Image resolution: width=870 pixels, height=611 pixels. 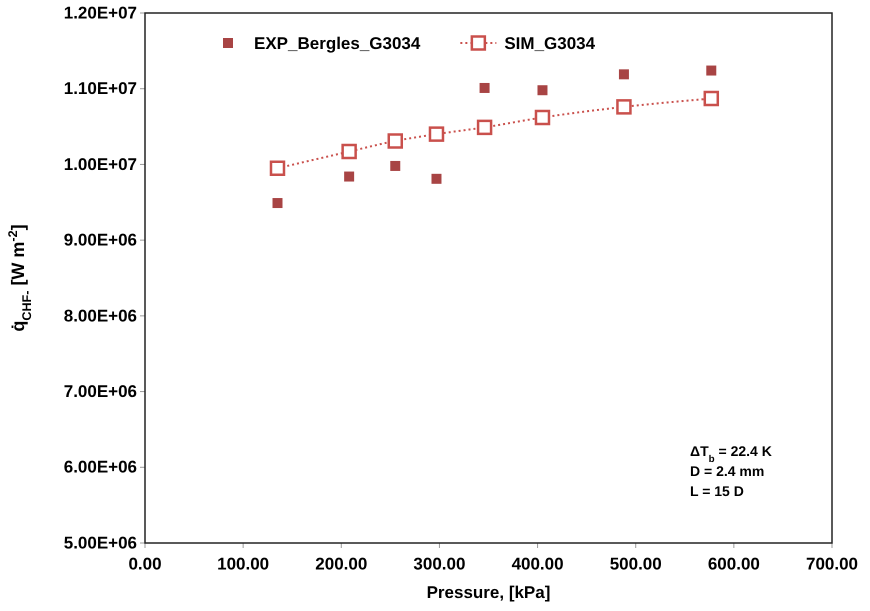 I want to click on annotation: ΔT$_{b}$ = 22.4 K, so click(x=731, y=453).